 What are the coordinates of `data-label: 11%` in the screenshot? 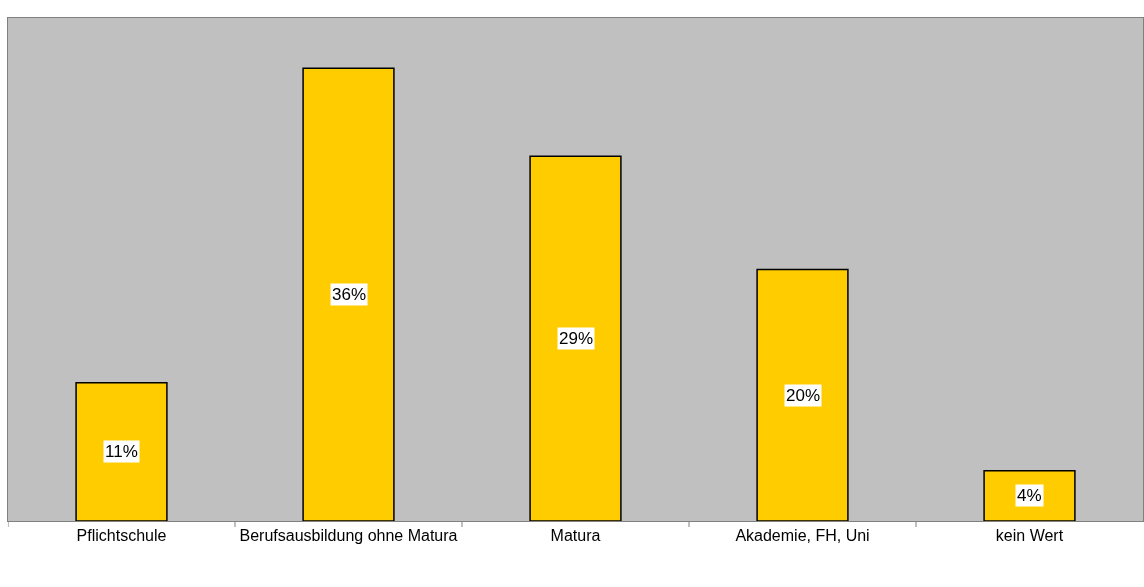 It's located at (121, 451).